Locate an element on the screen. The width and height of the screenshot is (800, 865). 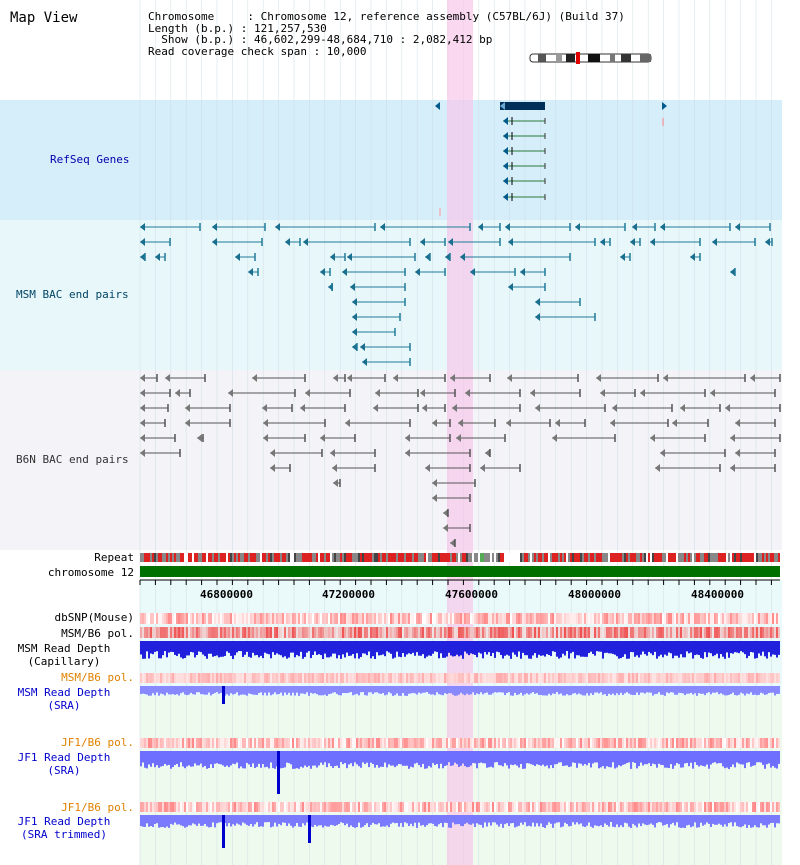
selected-region-highlight is located at coordinates (460, 432).